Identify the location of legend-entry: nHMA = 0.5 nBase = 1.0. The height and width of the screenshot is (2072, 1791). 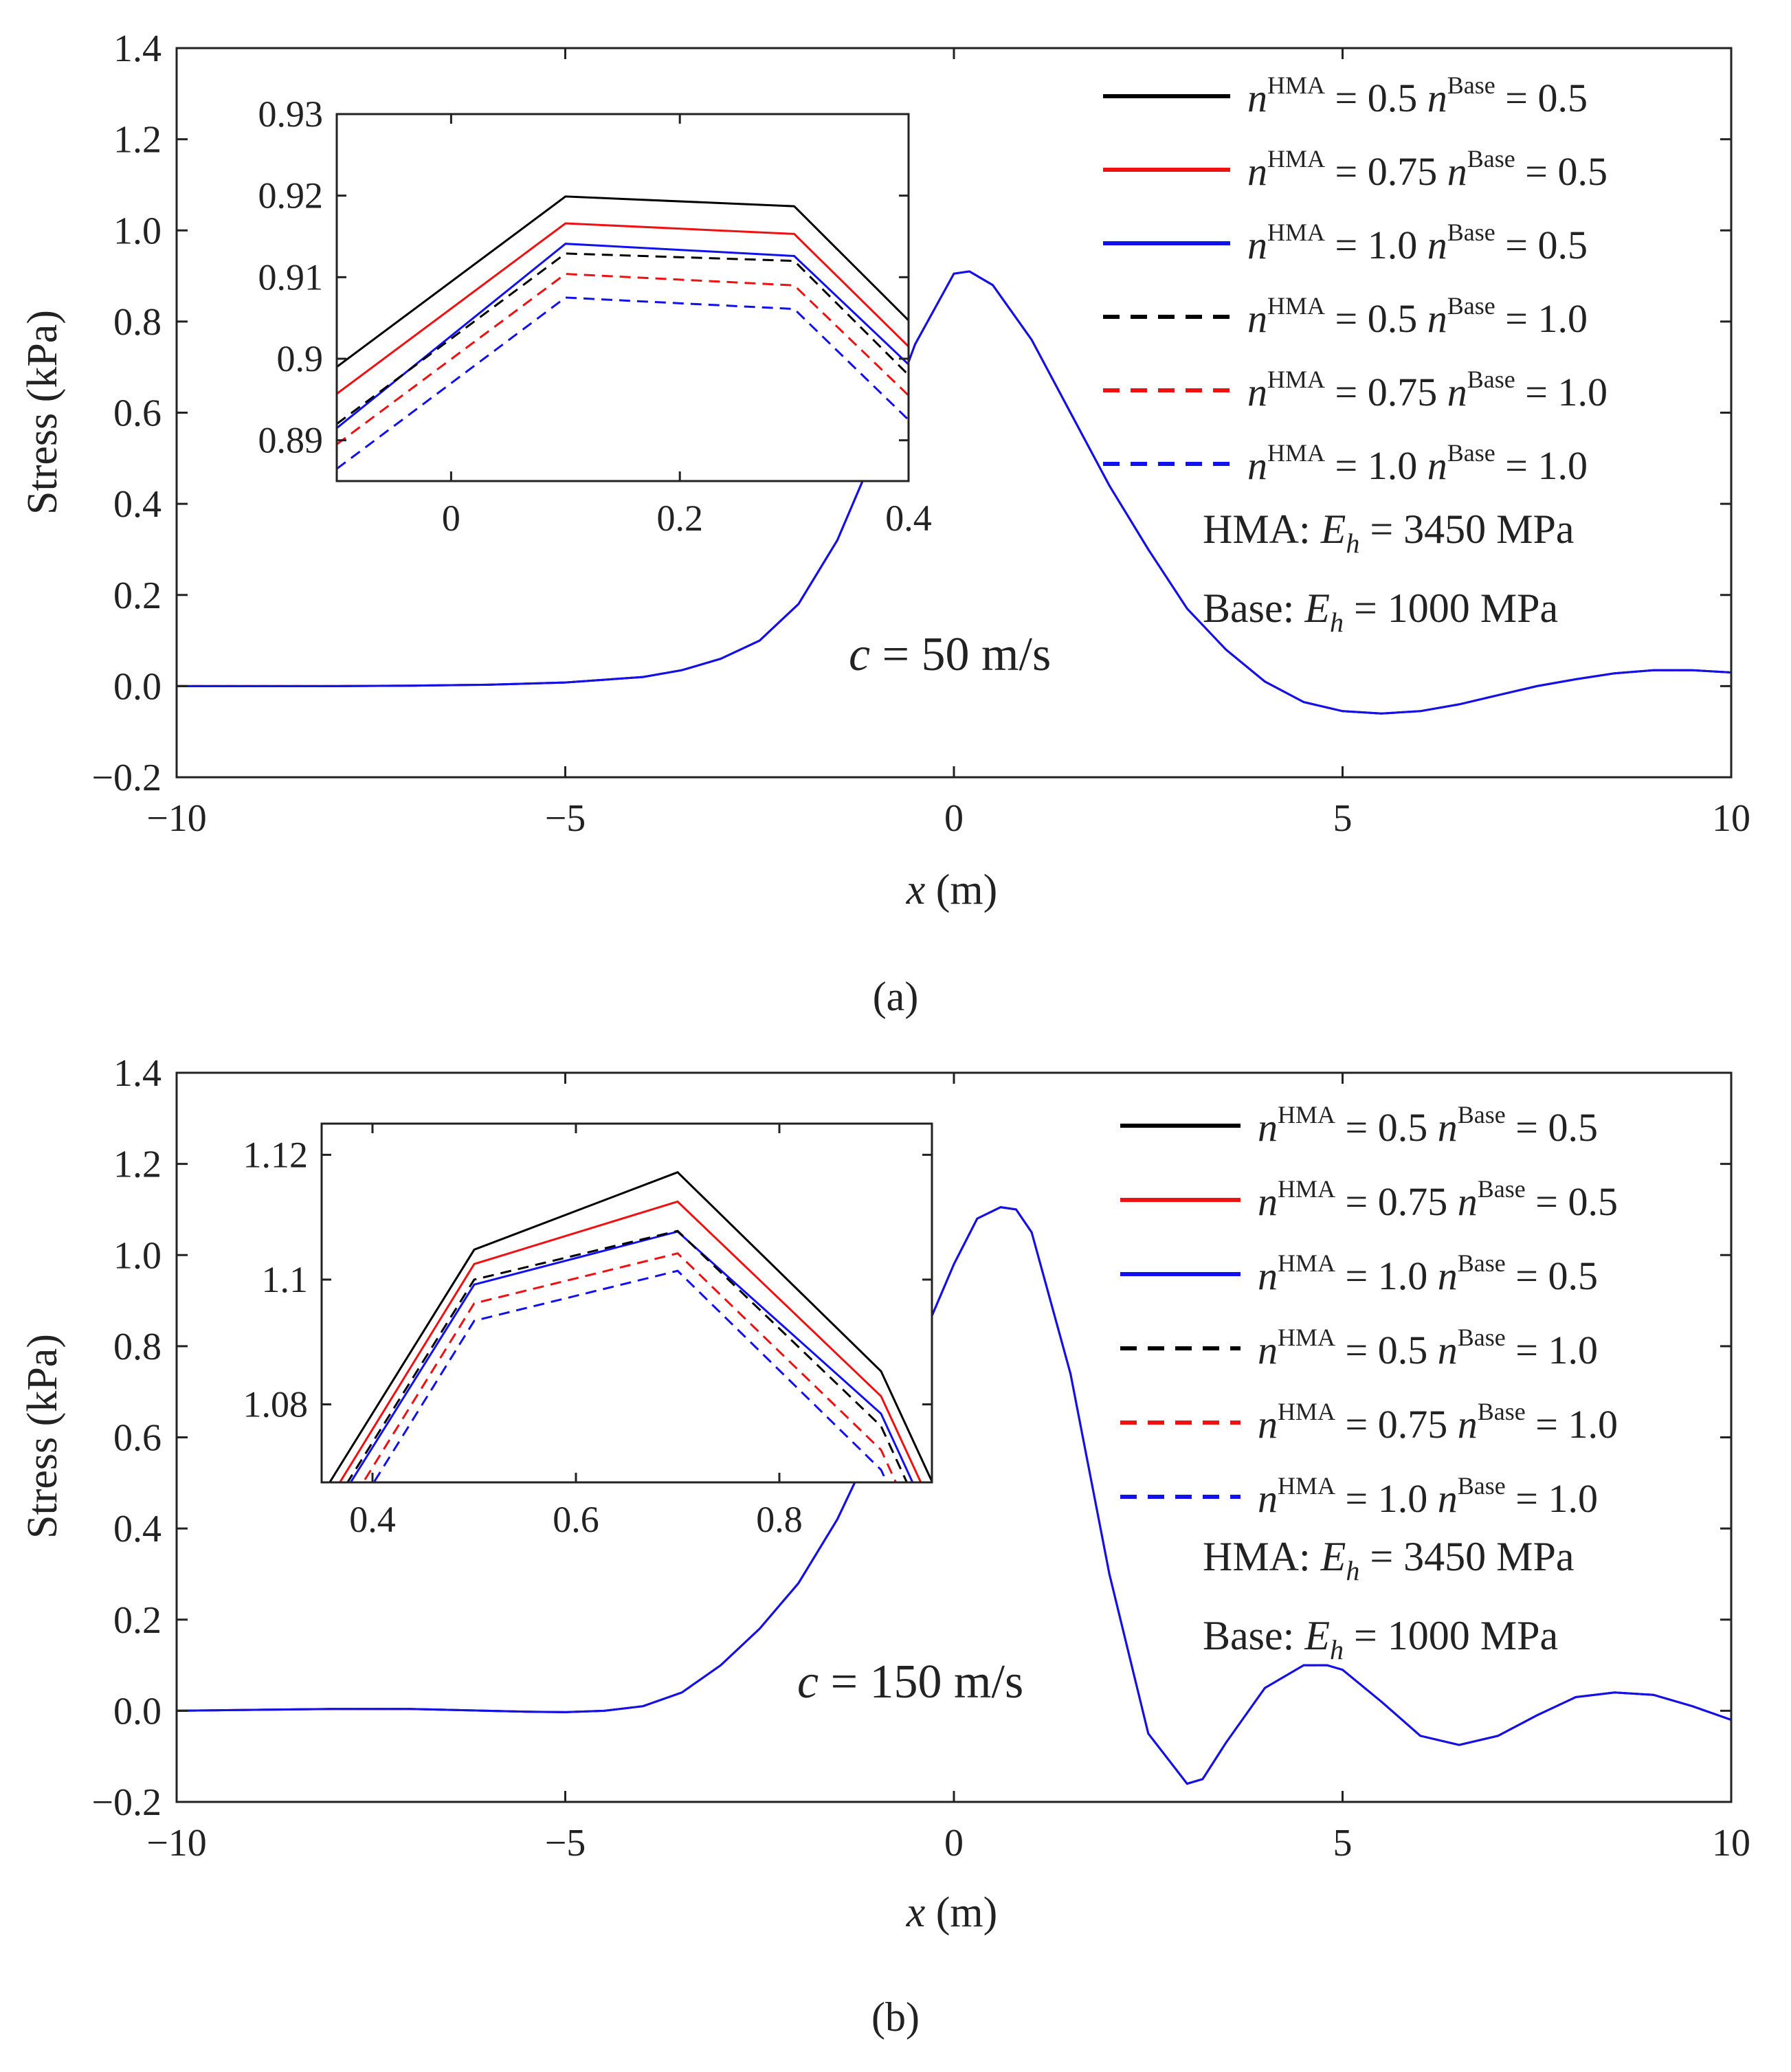
(1417, 316).